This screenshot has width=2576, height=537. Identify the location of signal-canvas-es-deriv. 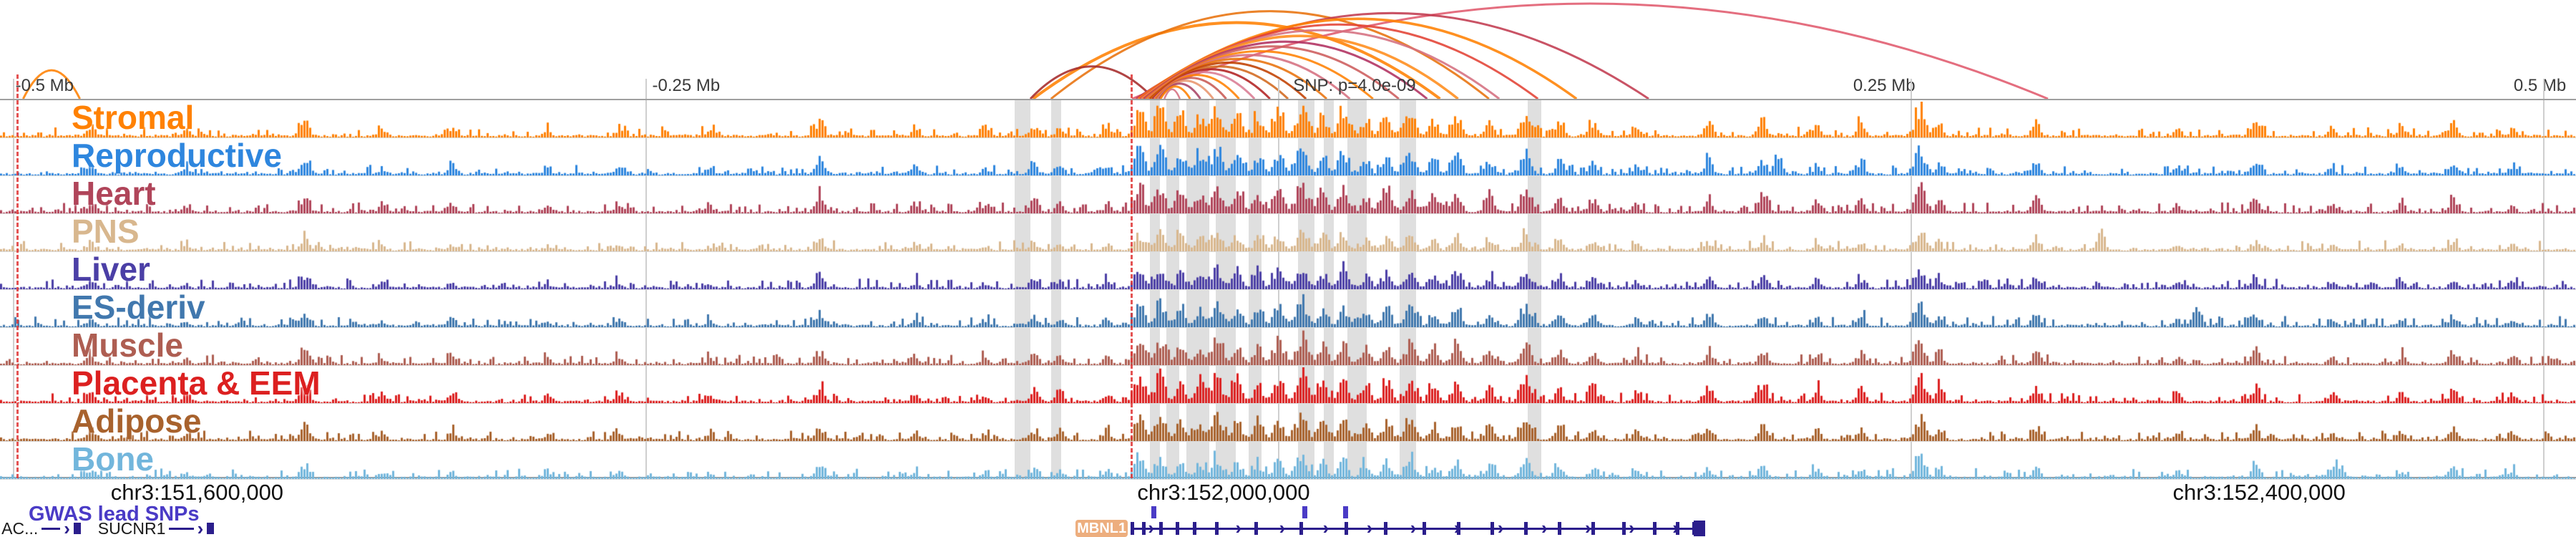
(1288, 309).